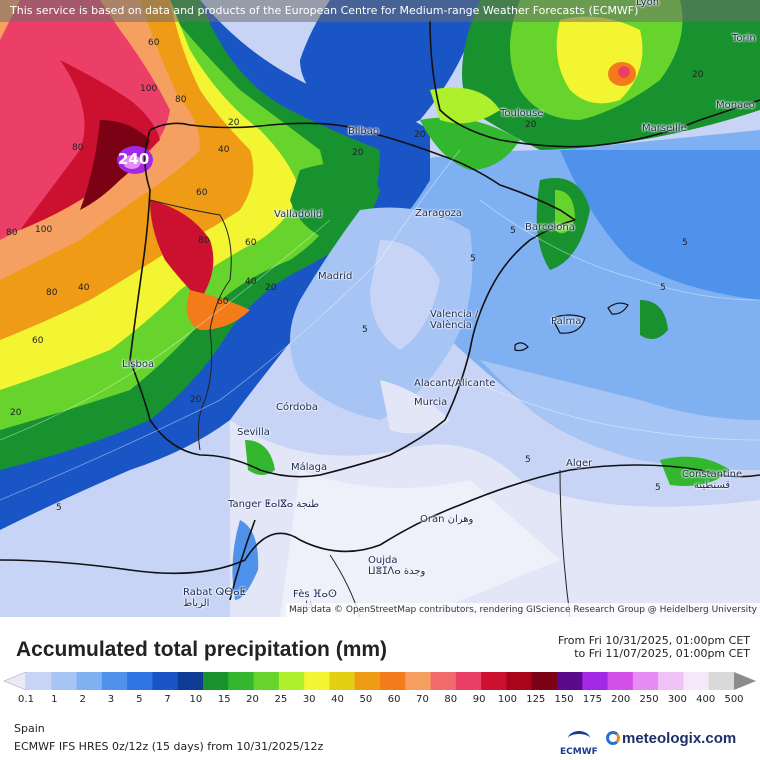  I want to click on city-madrid: Madrid, so click(335, 276).